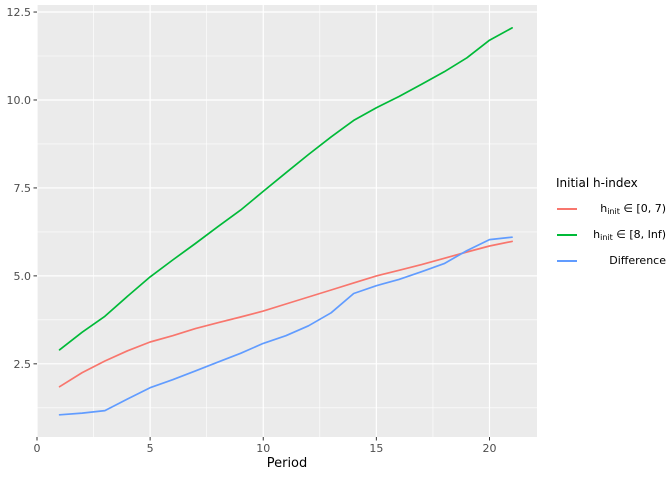  Describe the element at coordinates (489, 448) in the screenshot. I see `x-tick-label: 20` at that location.